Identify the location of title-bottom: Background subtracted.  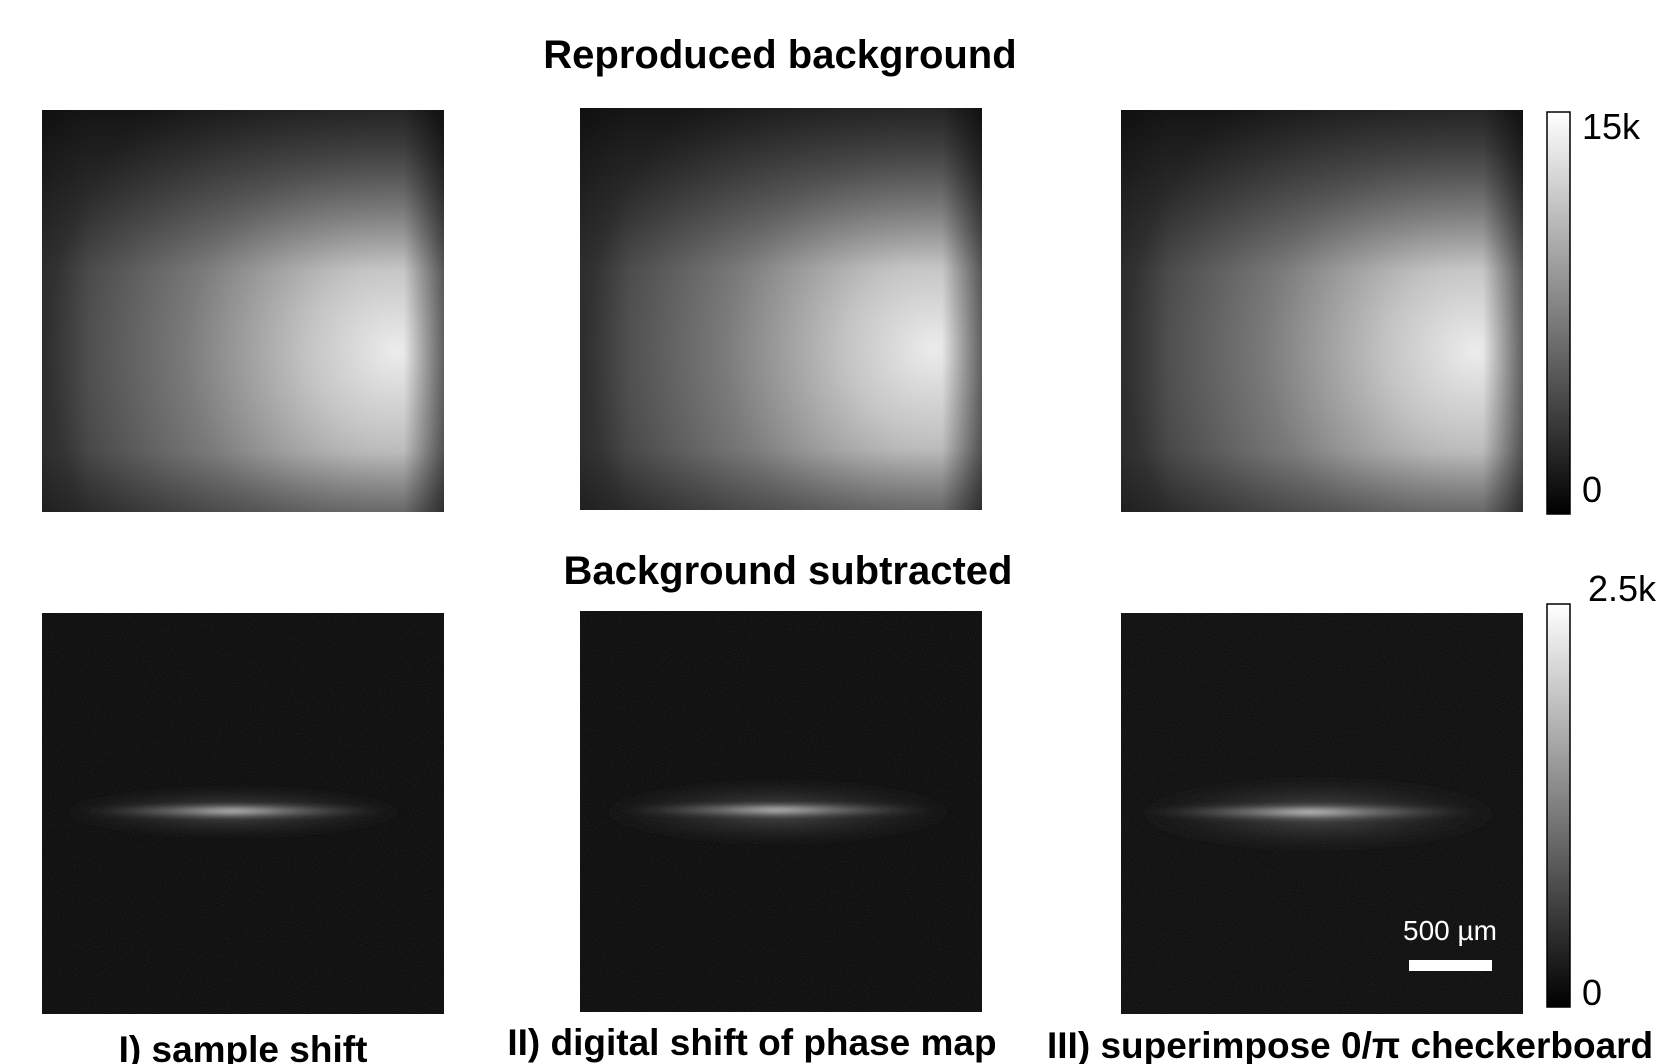
(788, 571).